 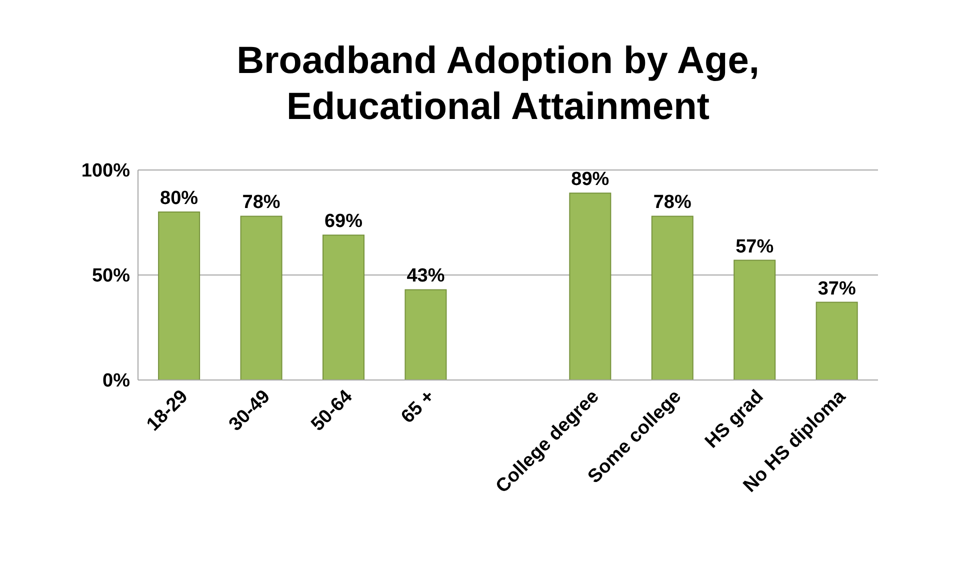 I want to click on data-label: 89%, so click(x=590, y=179).